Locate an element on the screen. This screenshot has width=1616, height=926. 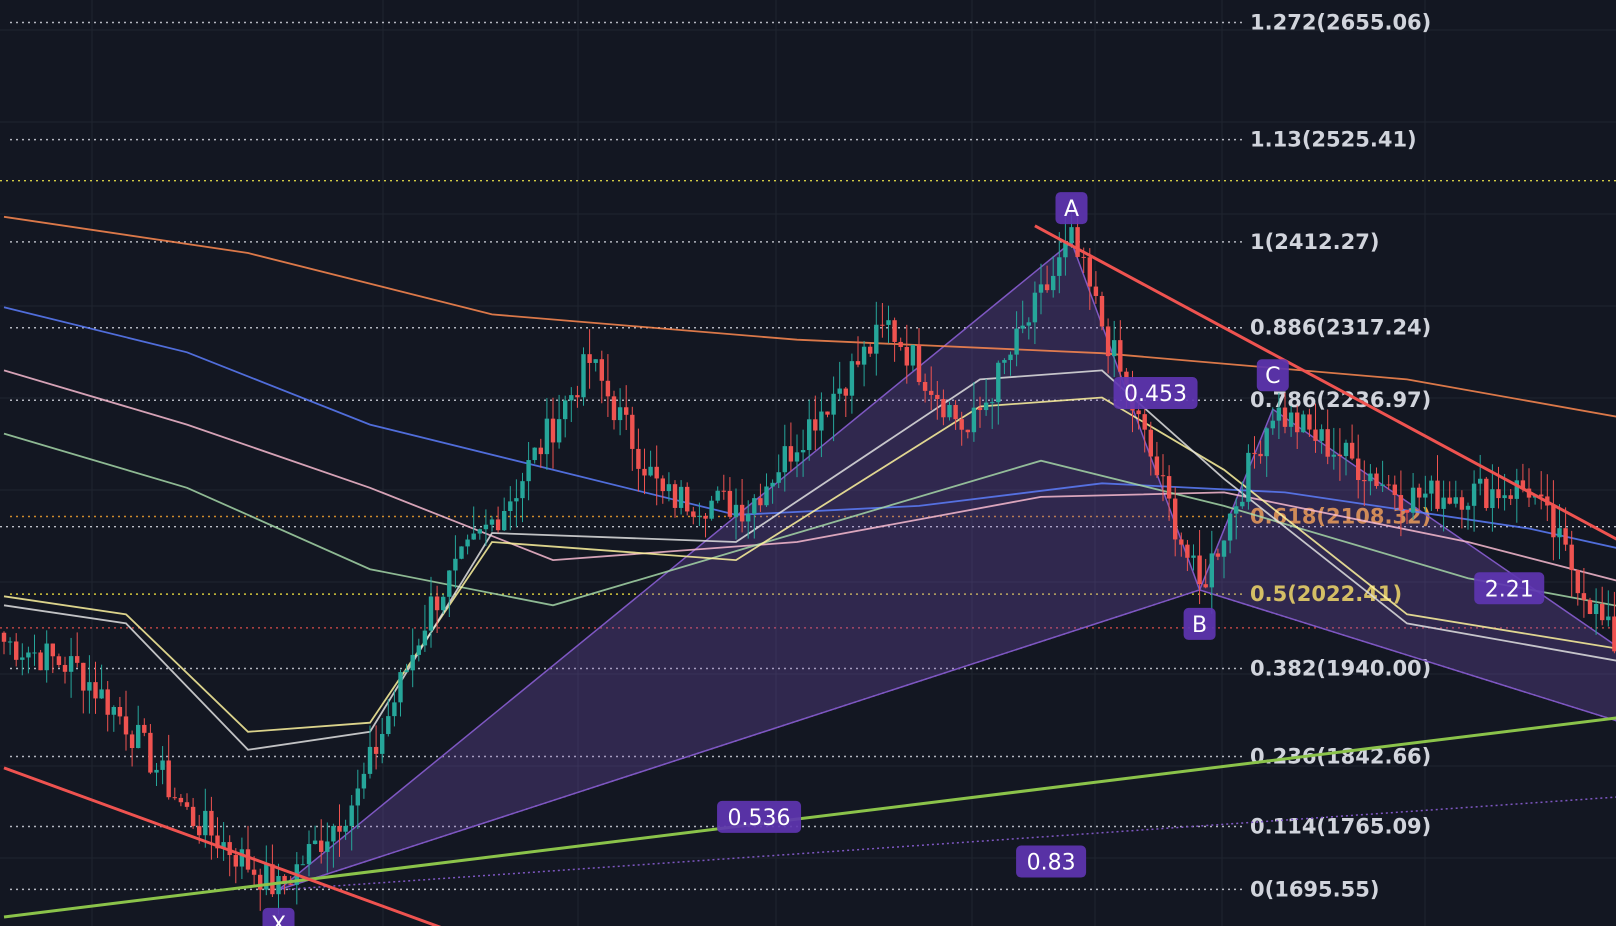
fib-level-label: 0.114(1765.09) is located at coordinates (1340, 827).